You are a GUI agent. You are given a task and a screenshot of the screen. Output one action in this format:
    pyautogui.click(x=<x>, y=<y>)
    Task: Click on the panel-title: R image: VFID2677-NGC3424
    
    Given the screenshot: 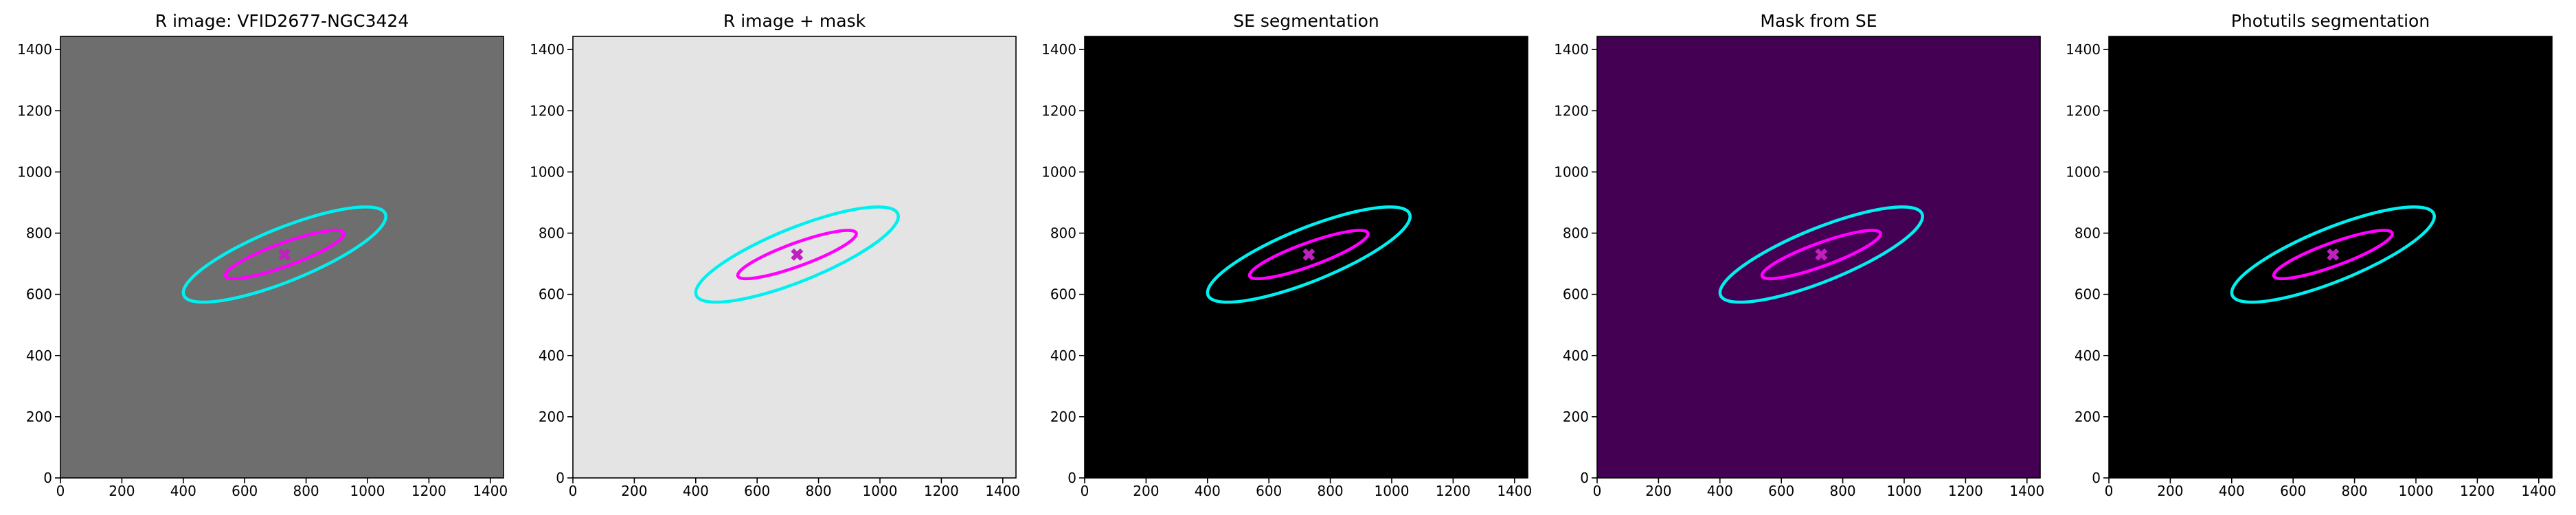 What is the action you would take?
    pyautogui.click(x=282, y=21)
    